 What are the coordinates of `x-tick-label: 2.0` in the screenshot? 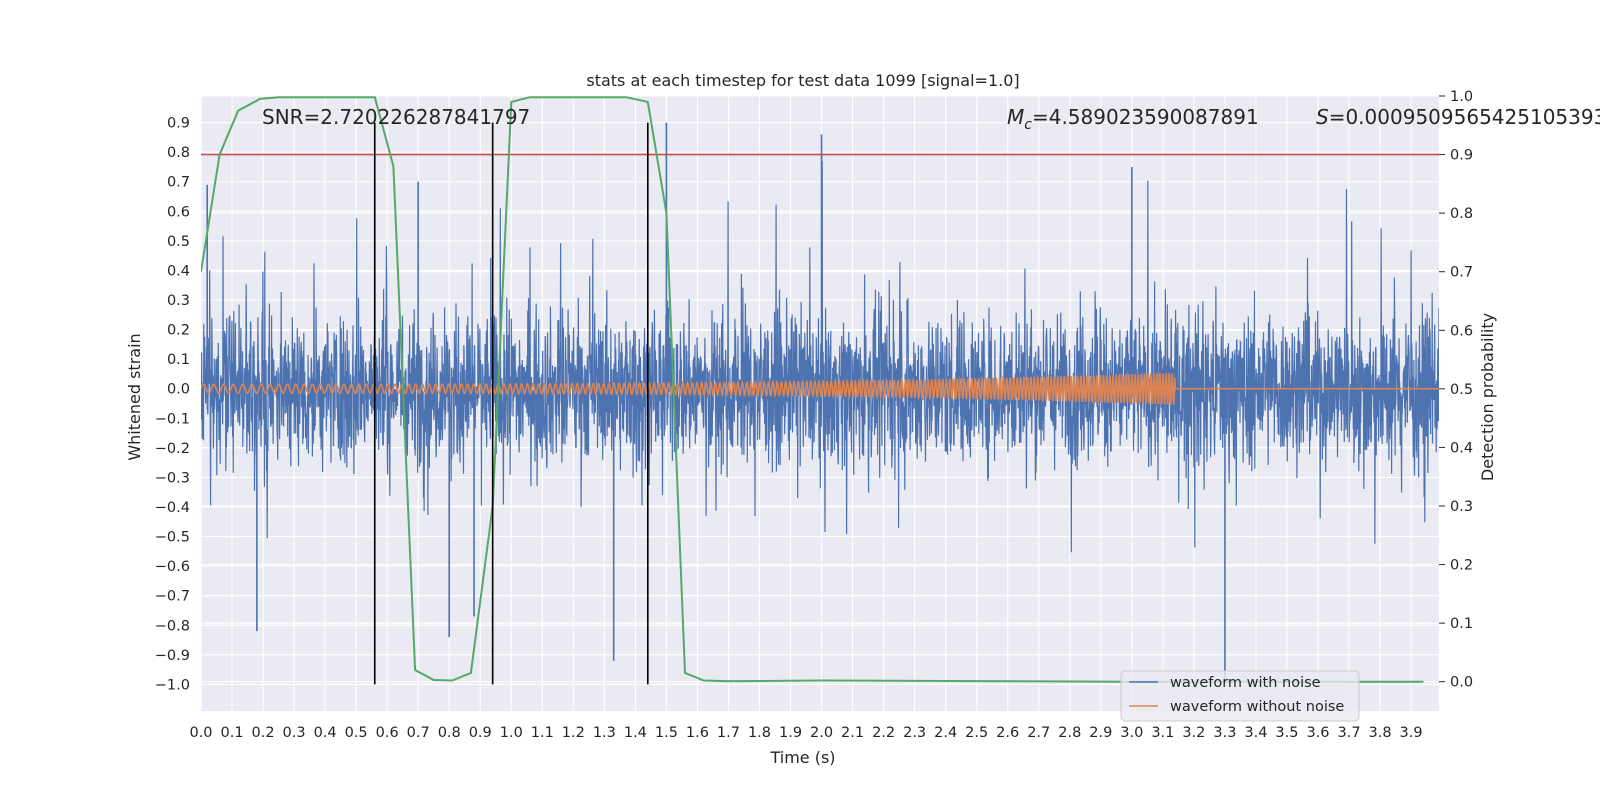 It's located at (821, 733).